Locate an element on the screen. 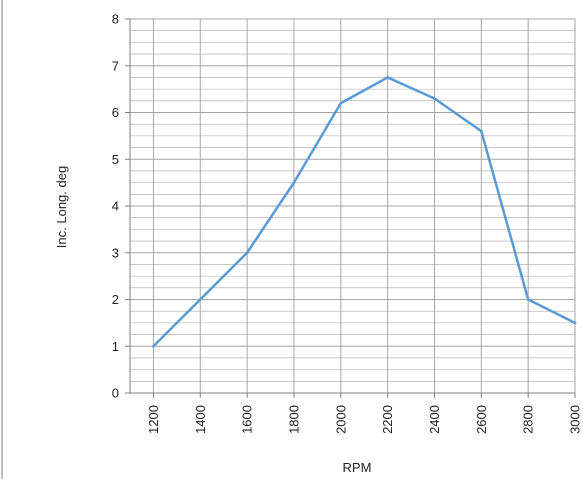  x-tick-labels: 1200 1400 1600 1800 2000 2200 2400 2600 2800 3000 is located at coordinates (364, 419).